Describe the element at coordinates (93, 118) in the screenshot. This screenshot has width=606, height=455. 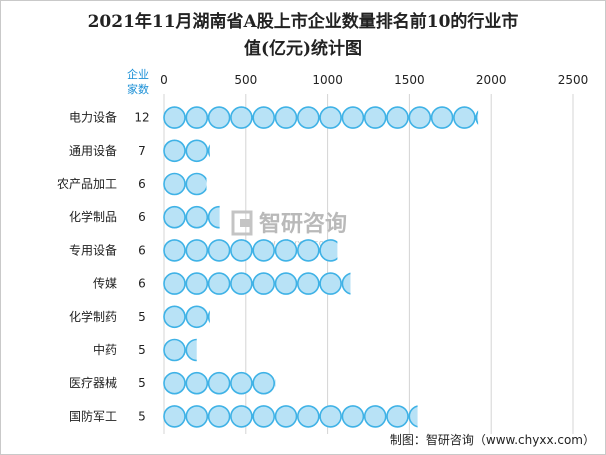
I see `category-label: 电力设备` at that location.